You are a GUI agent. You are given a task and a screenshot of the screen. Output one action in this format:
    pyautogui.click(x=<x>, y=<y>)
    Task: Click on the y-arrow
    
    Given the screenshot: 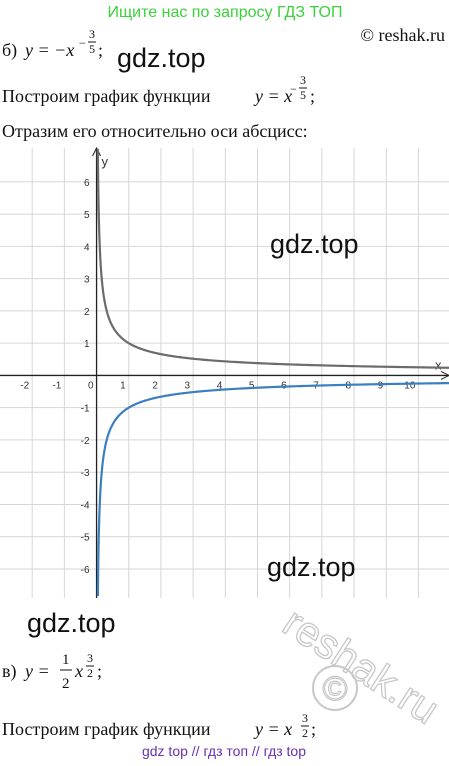 What is the action you would take?
    pyautogui.click(x=97, y=151)
    